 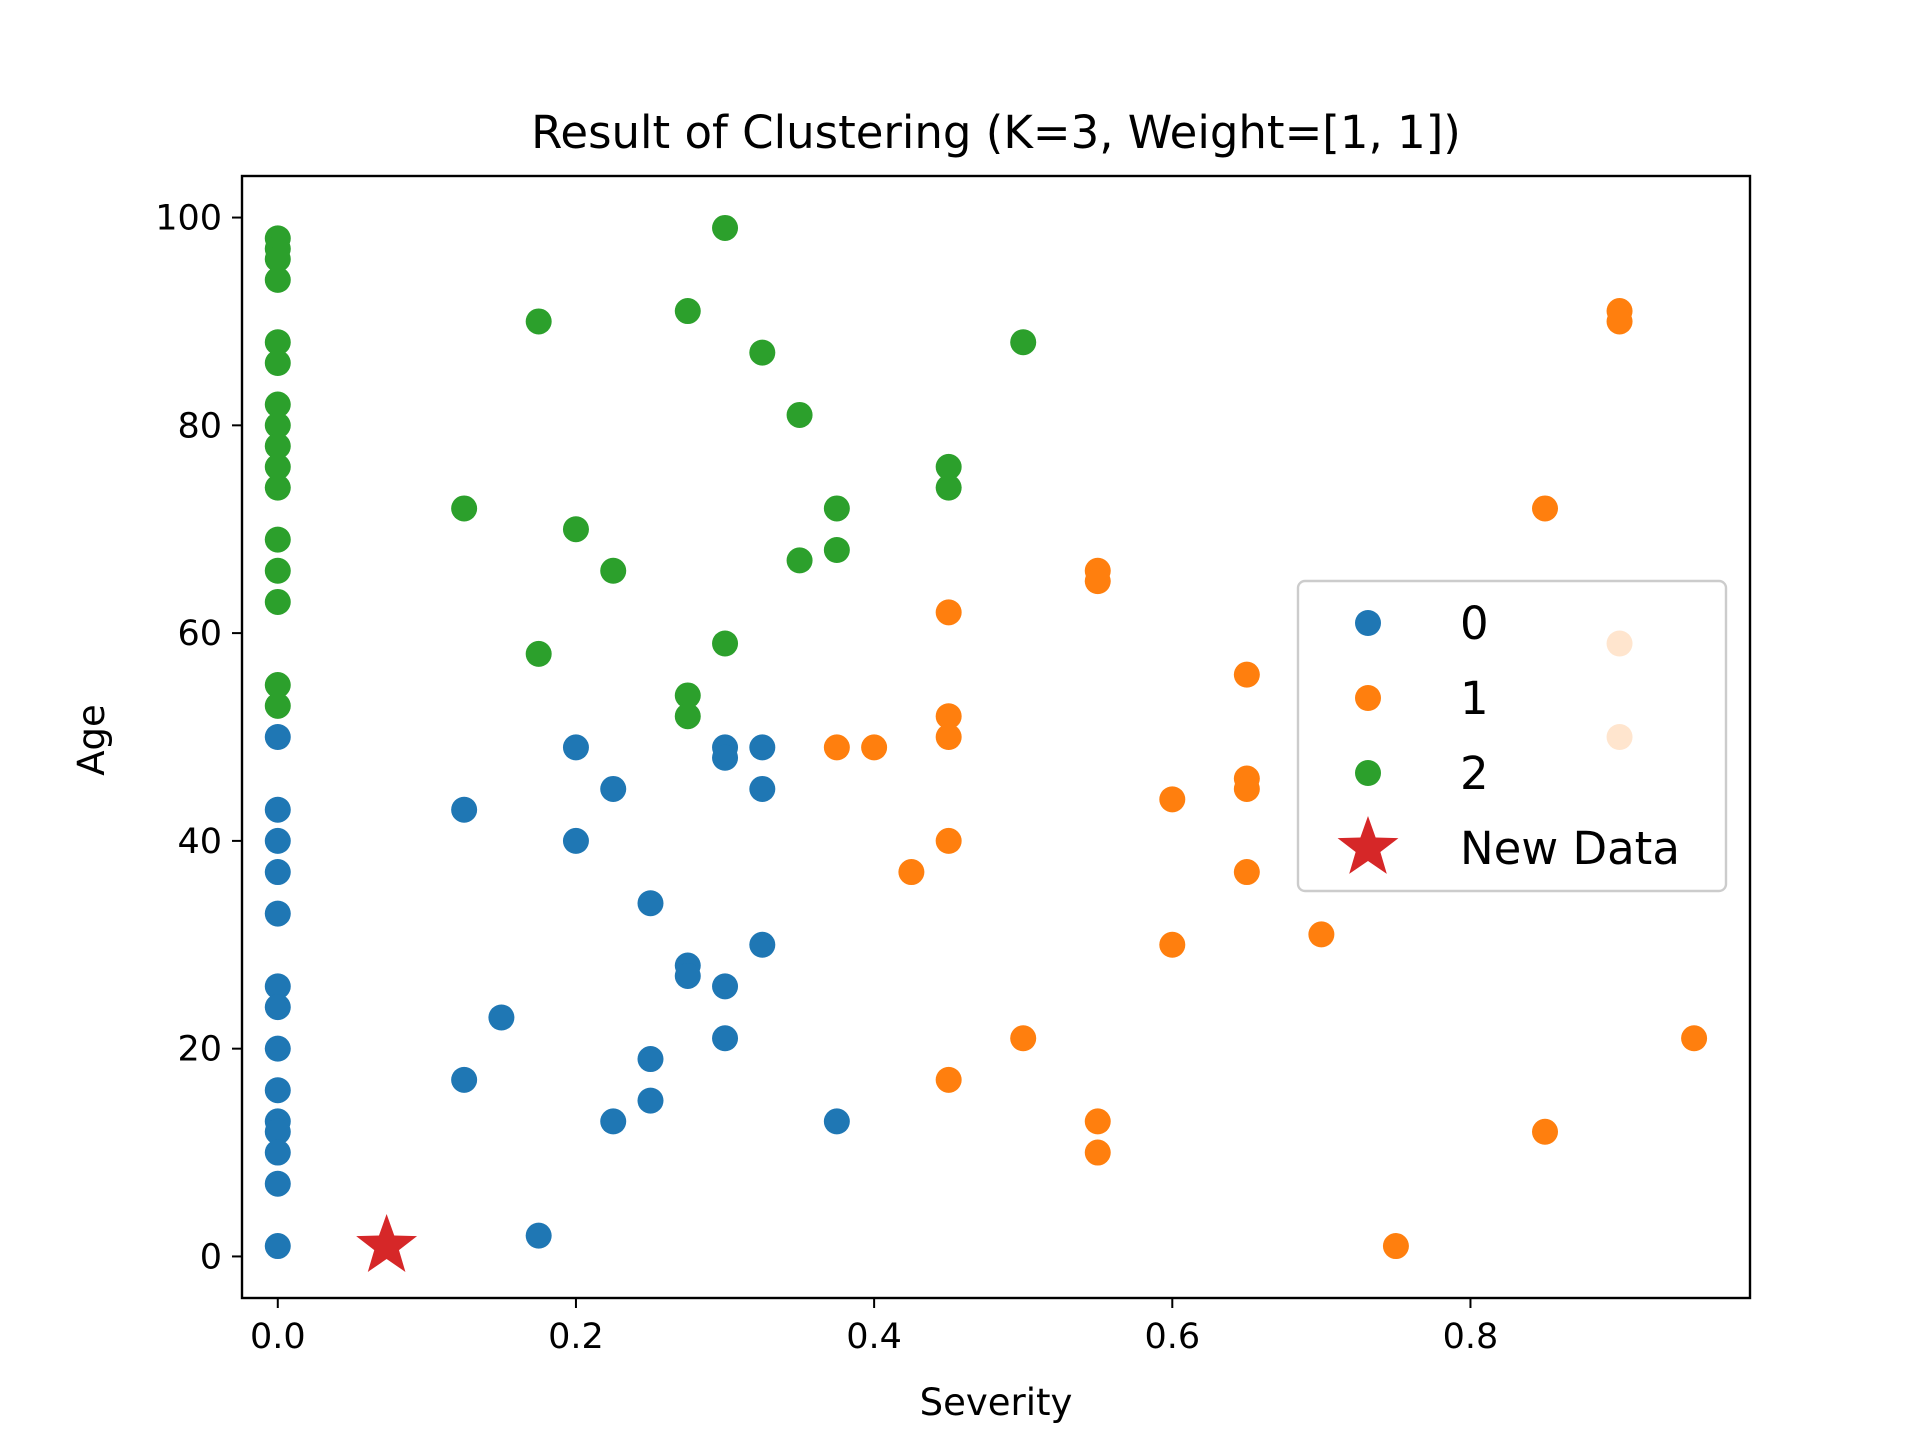 What do you see at coordinates (1512, 736) in the screenshot?
I see `legend-box` at bounding box center [1512, 736].